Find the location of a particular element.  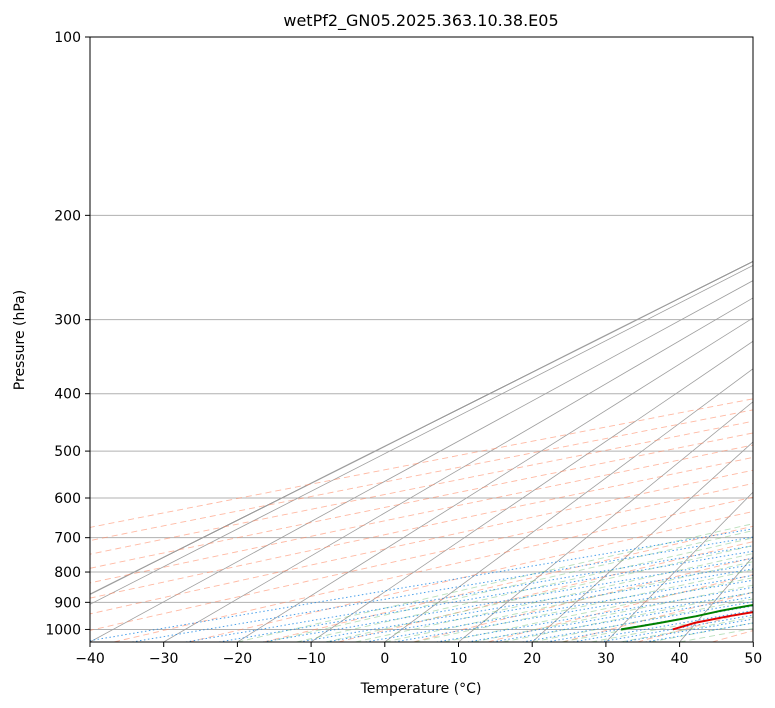

y-axis: 100 200 300 400 500 600 700 800 900 1000 is located at coordinates (67, 334).